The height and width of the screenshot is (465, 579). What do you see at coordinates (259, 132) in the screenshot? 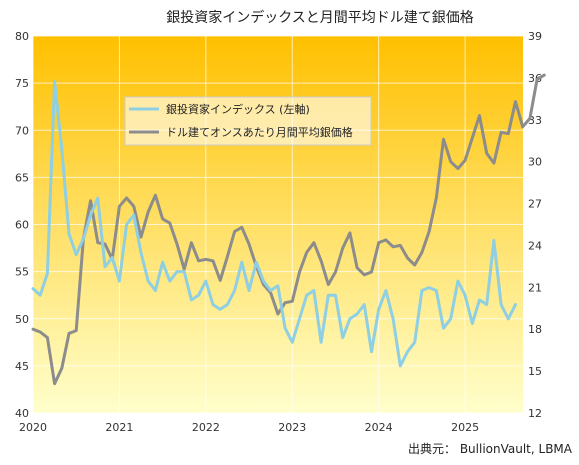
I see `legend-label-silver-price: ドル建てオンスあたり月間平均銀価格` at bounding box center [259, 132].